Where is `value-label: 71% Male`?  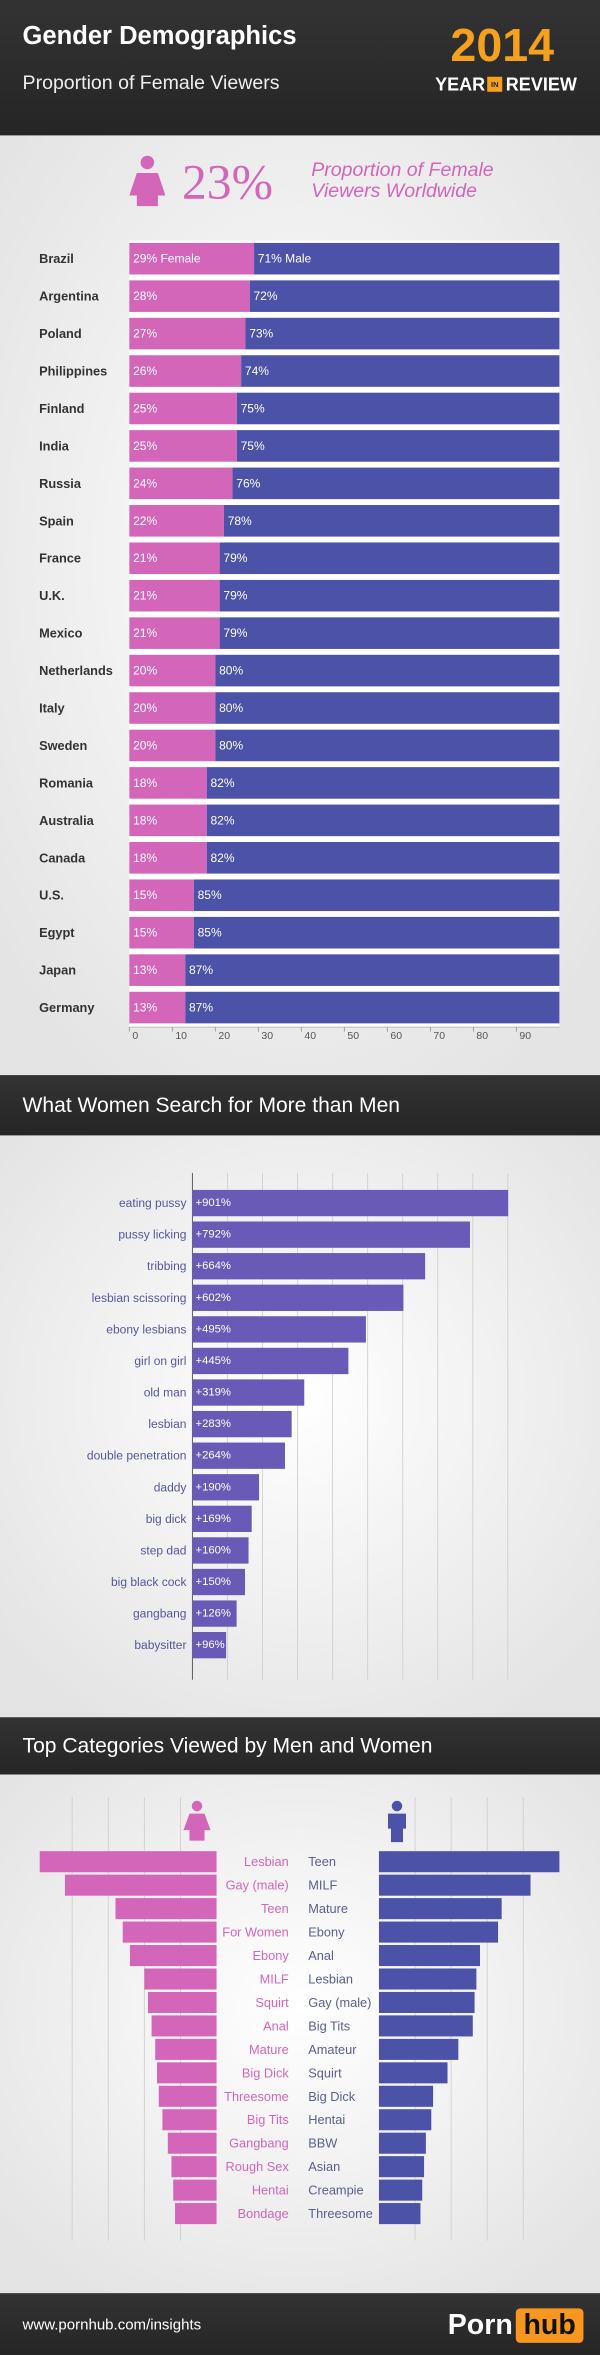
value-label: 71% Male is located at coordinates (285, 259).